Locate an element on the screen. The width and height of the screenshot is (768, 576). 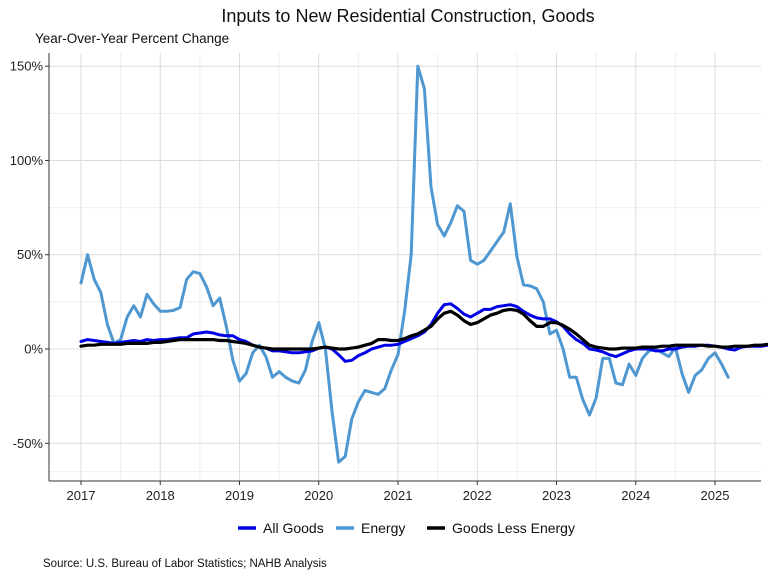
legend: All Goods Energy Goods Less Energy is located at coordinates (406, 528).